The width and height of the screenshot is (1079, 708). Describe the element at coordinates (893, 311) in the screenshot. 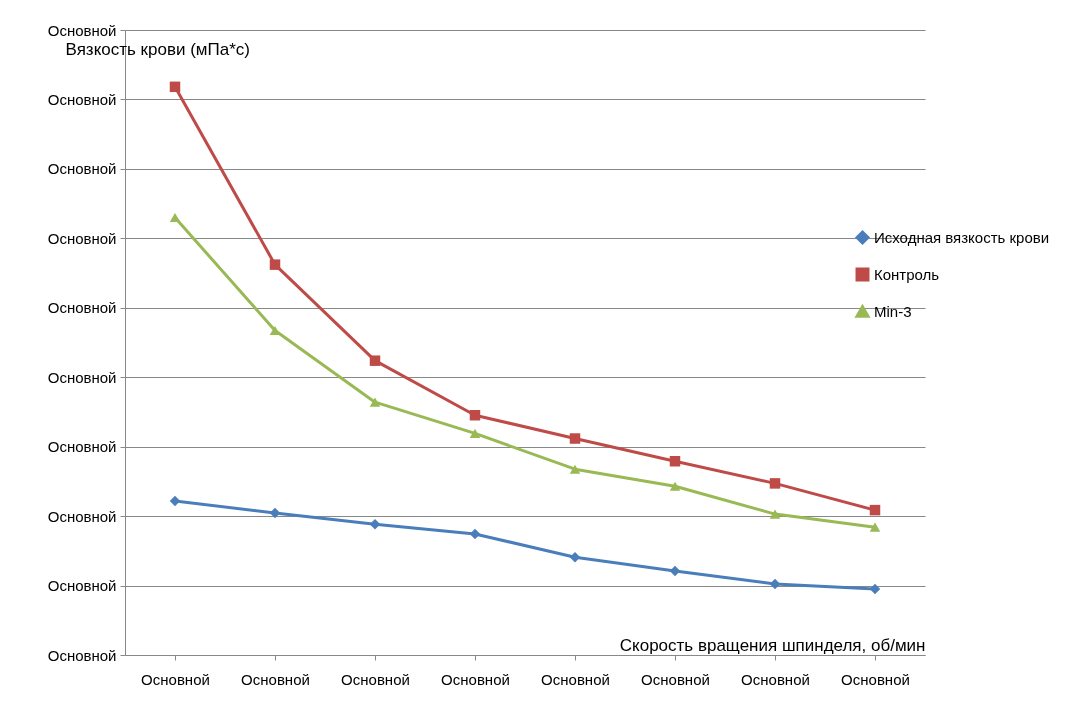

I see `legend-label: Min-3` at that location.